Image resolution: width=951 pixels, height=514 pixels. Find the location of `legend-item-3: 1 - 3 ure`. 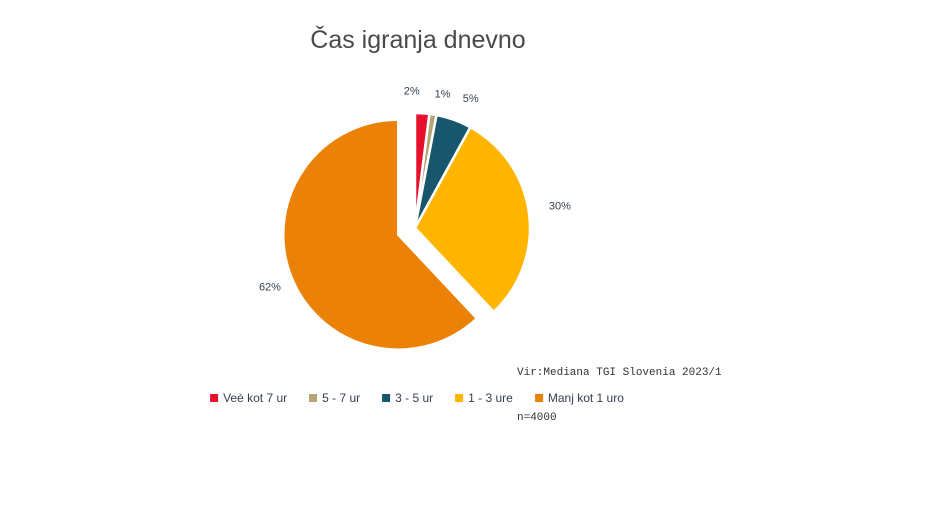

legend-item-3: 1 - 3 ure is located at coordinates (484, 398).